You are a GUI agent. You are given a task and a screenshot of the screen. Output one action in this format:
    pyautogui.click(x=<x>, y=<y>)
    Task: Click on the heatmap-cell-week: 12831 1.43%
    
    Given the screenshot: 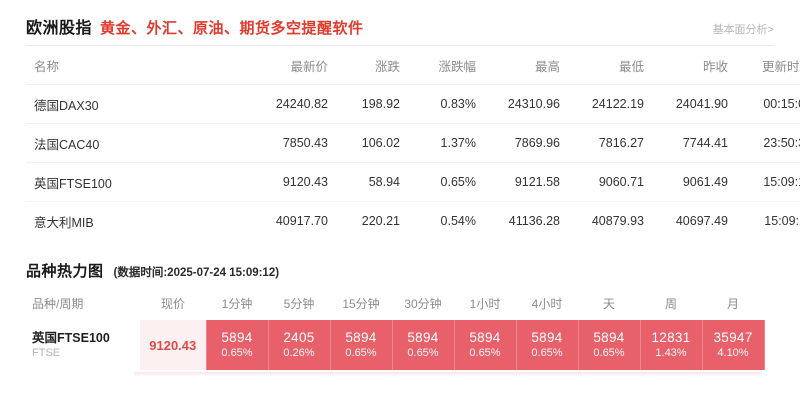 What is the action you would take?
    pyautogui.click(x=671, y=345)
    